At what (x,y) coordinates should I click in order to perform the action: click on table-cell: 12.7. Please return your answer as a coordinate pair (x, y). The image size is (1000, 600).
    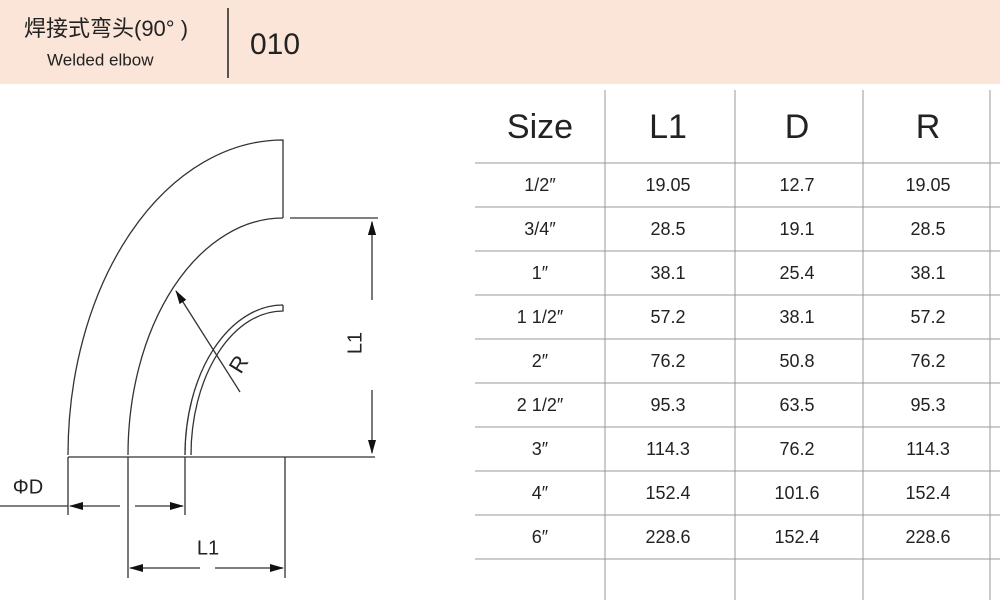
    Looking at the image, I should click on (796, 185).